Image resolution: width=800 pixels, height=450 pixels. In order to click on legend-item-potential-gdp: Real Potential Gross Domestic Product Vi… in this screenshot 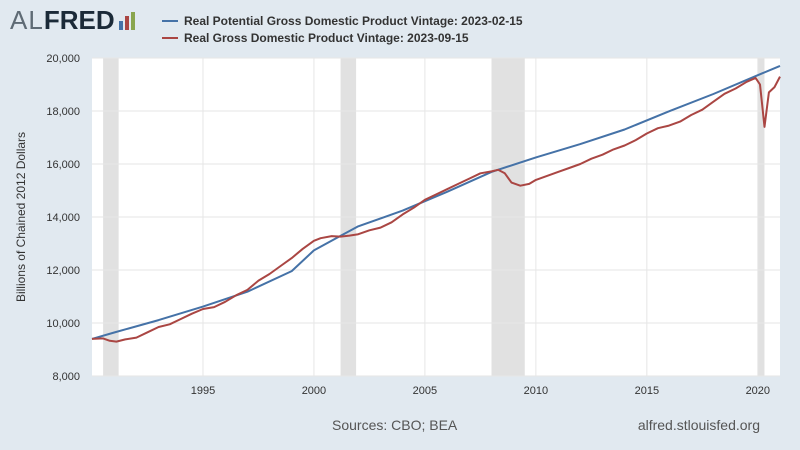, I will do `click(342, 20)`.